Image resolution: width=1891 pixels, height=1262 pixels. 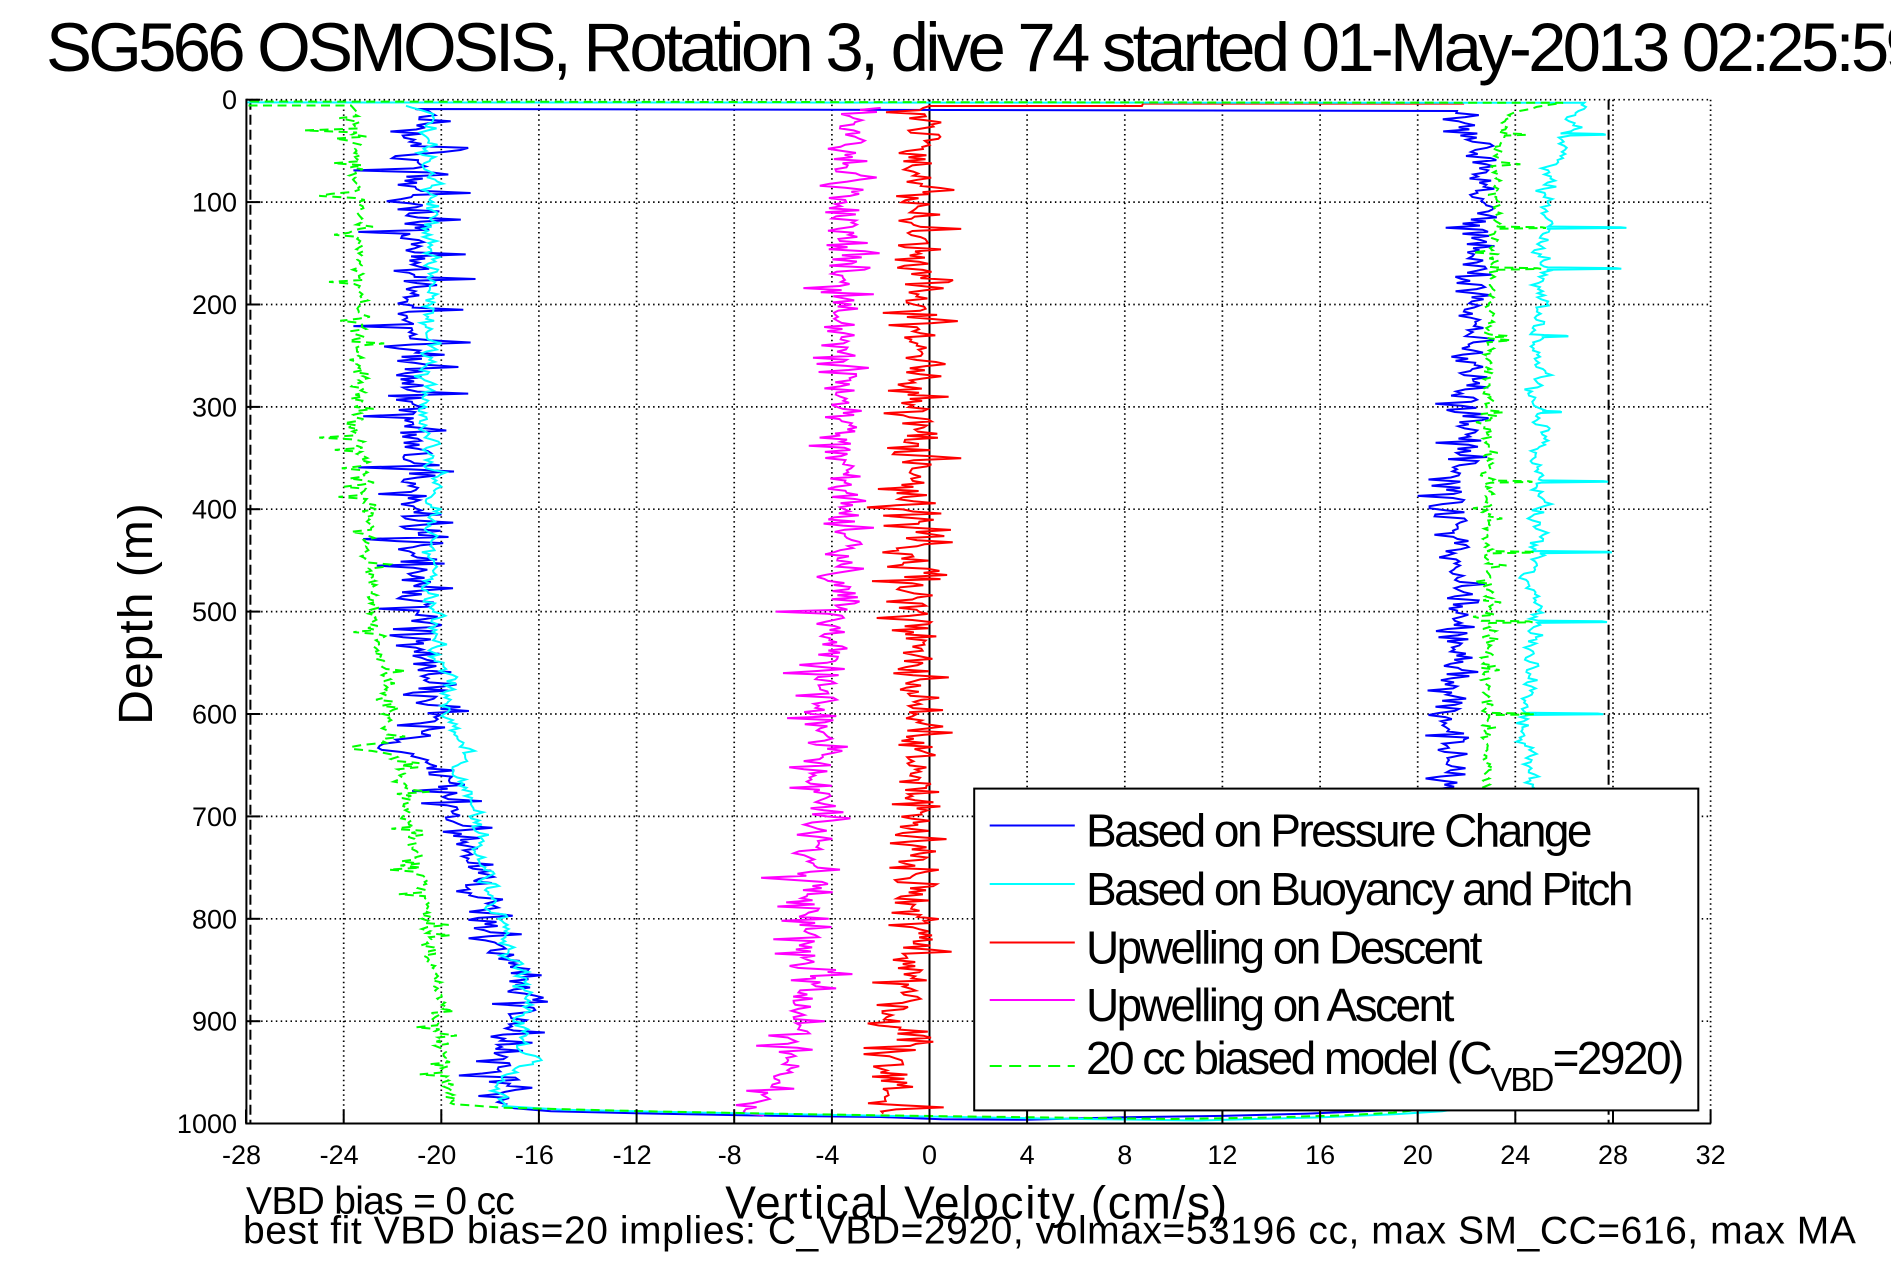 I want to click on svg-text: 28, so click(x=1613, y=1155).